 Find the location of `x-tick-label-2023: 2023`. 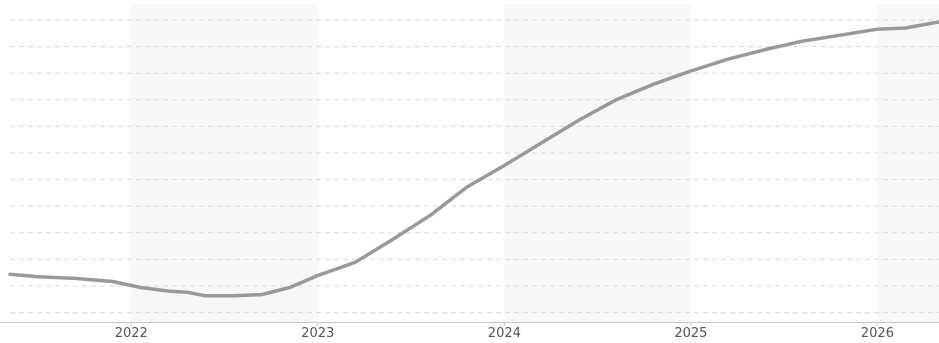

x-tick-label-2023: 2023 is located at coordinates (317, 333).